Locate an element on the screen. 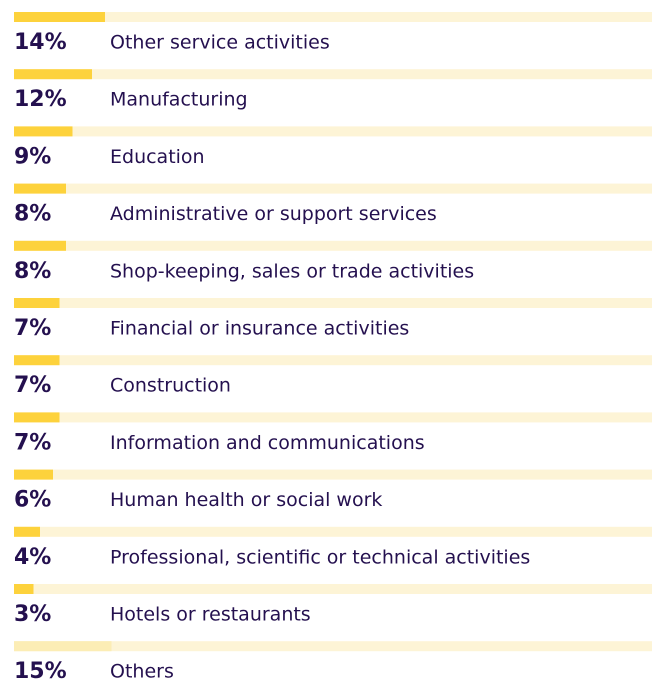 The height and width of the screenshot is (684, 652). category-label: Education is located at coordinates (157, 157).